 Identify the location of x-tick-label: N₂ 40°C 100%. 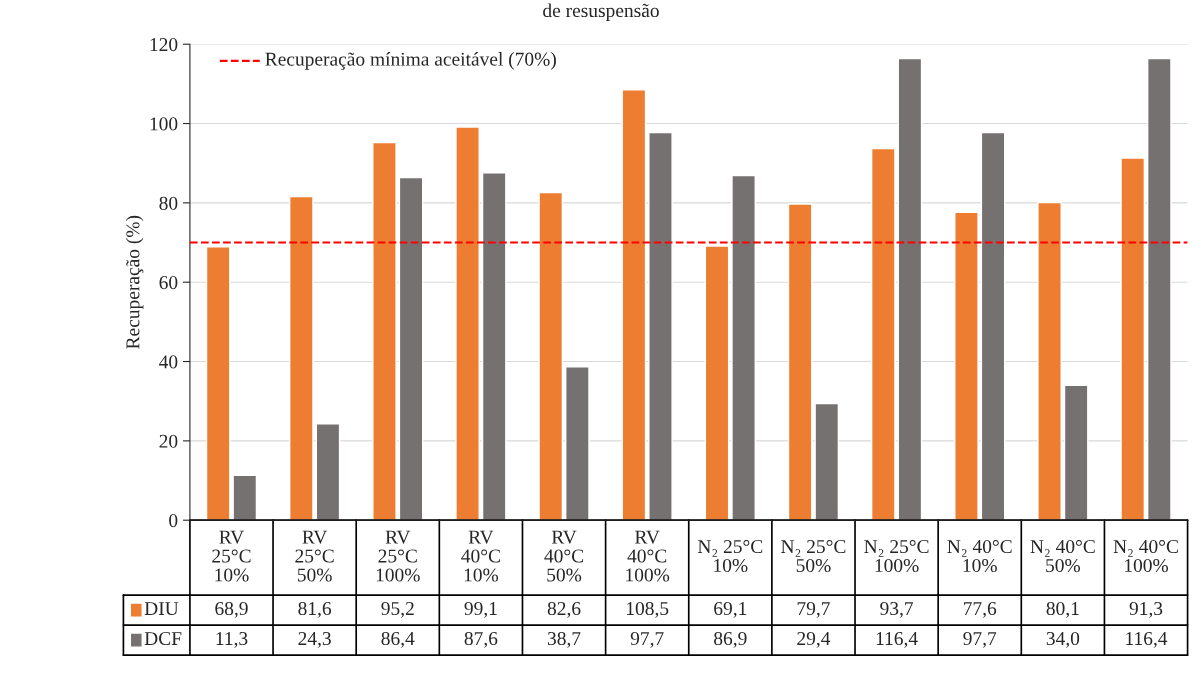
(1145, 556).